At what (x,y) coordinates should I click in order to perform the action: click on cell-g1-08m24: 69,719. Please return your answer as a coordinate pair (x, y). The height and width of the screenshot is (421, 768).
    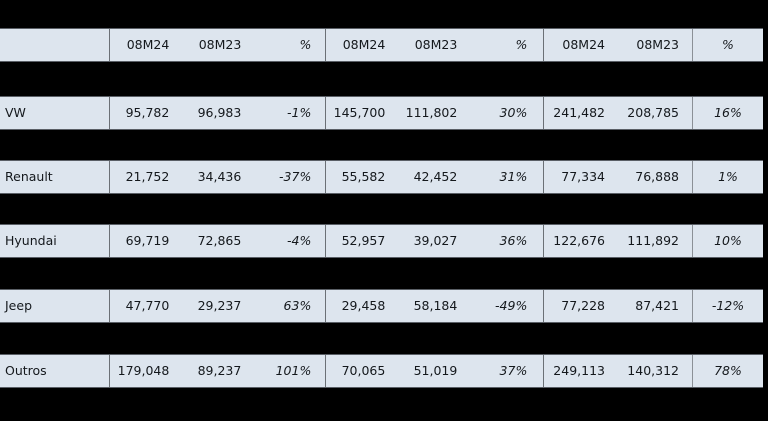
    Looking at the image, I should click on (147, 240).